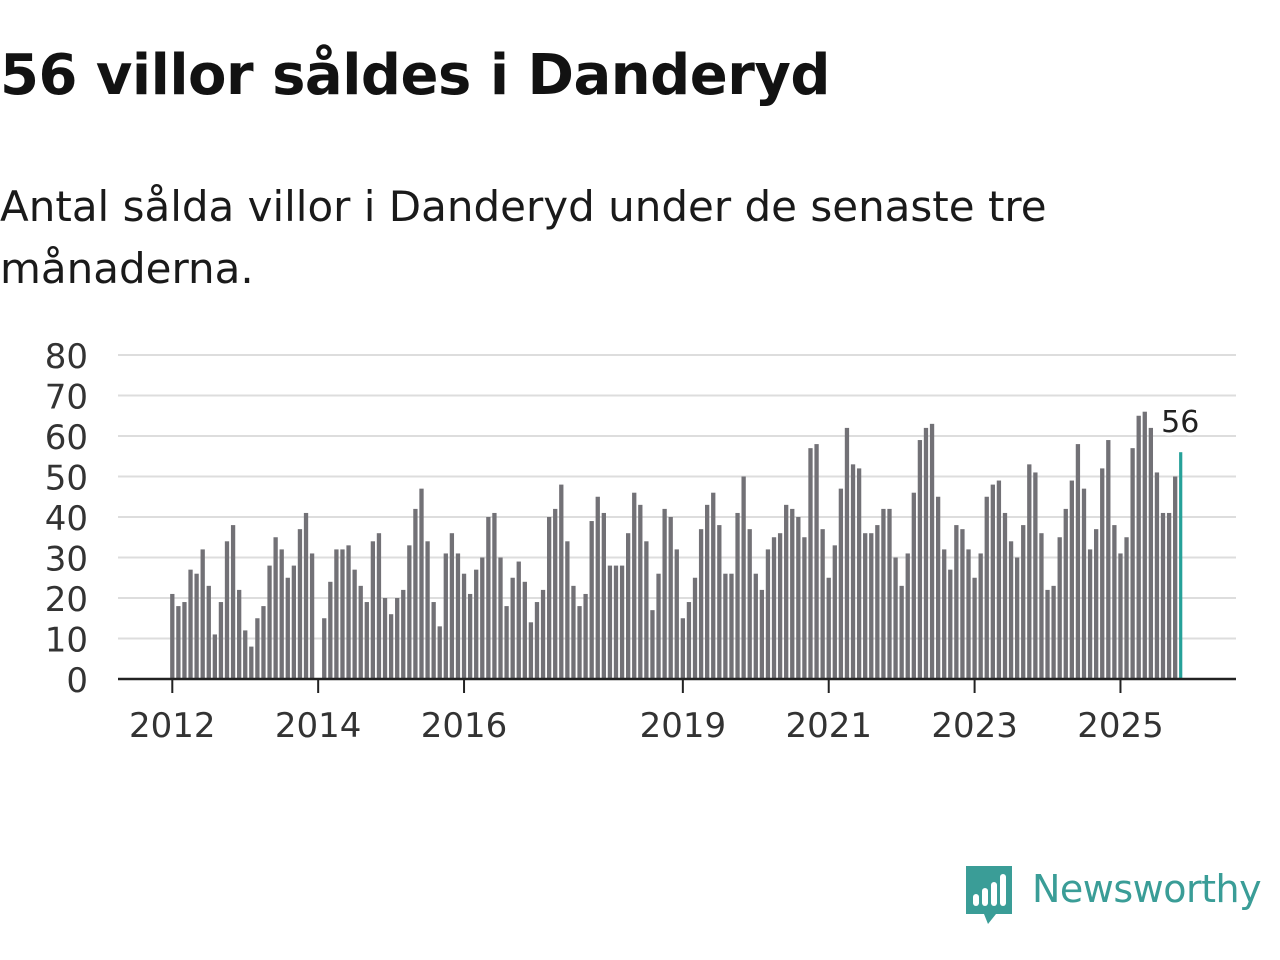 This screenshot has height=960, width=1280. I want to click on y-tick-label: 60, so click(66, 438).